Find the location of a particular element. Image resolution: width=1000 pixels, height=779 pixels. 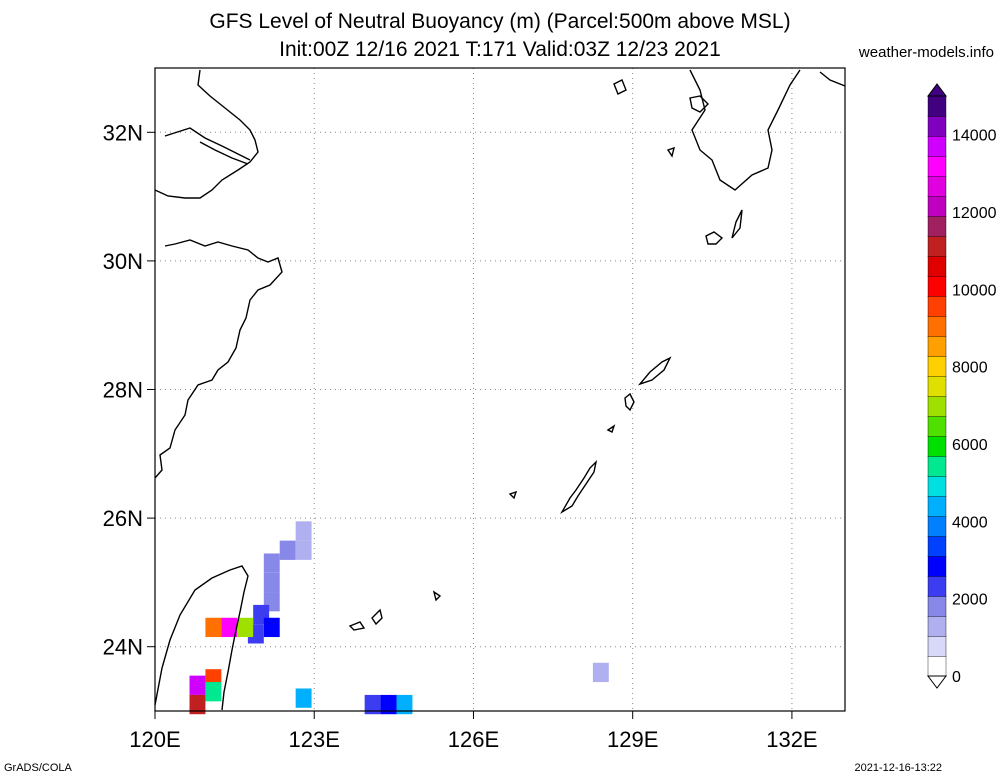

yakushima is located at coordinates (714, 238).